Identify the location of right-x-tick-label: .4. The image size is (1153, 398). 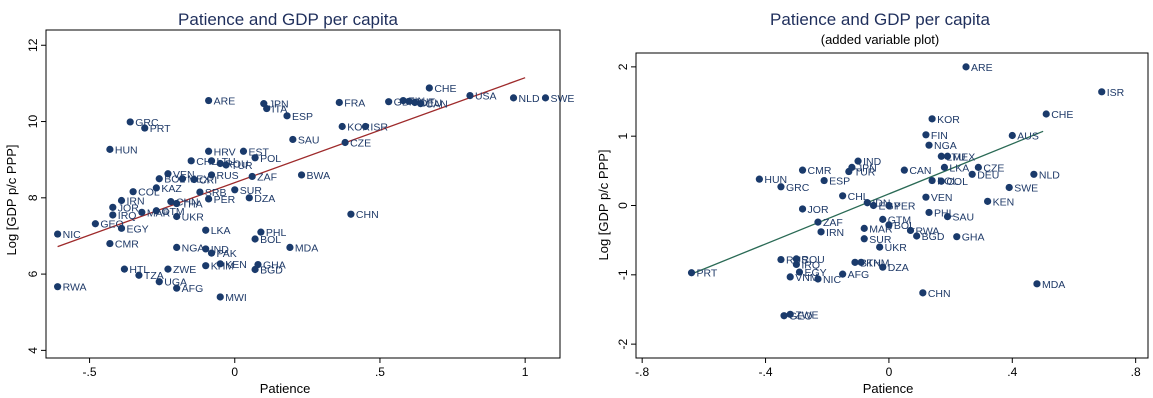
(1012, 372).